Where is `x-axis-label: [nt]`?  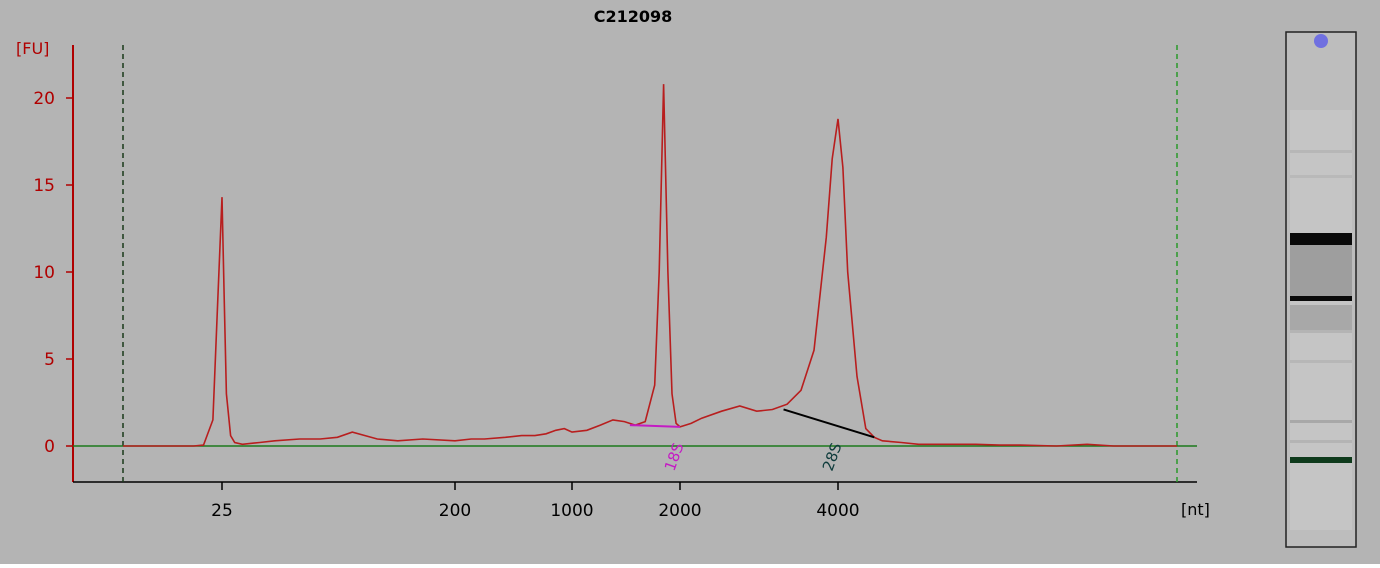
x-axis-label: [nt] is located at coordinates (1195, 509).